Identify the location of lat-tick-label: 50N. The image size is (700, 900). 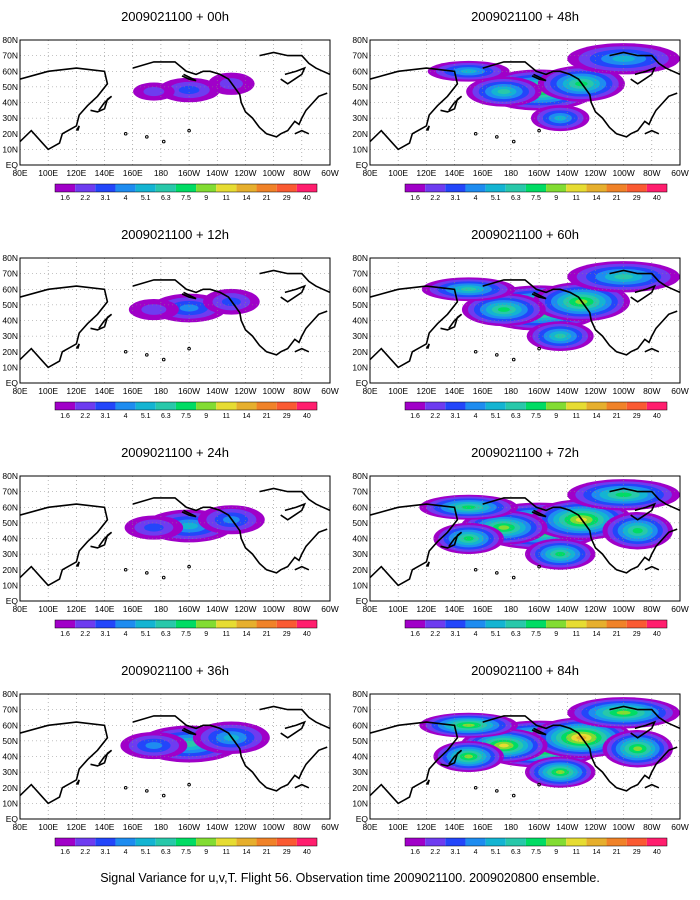
(10, 305).